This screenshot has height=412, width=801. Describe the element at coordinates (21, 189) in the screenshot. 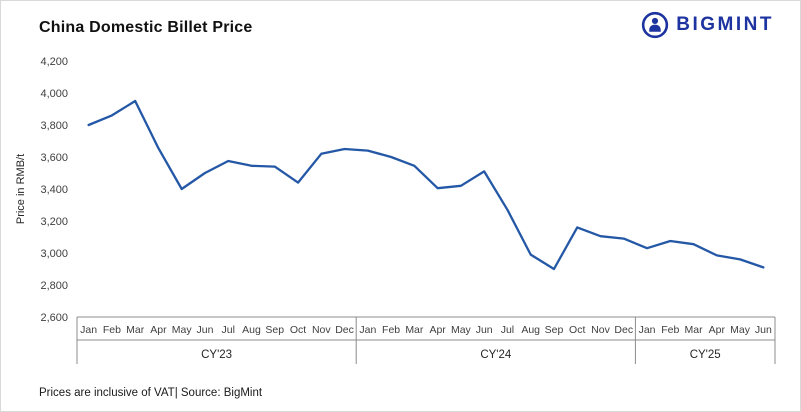

I see `y-axis-title: Price in RMB/t` at that location.